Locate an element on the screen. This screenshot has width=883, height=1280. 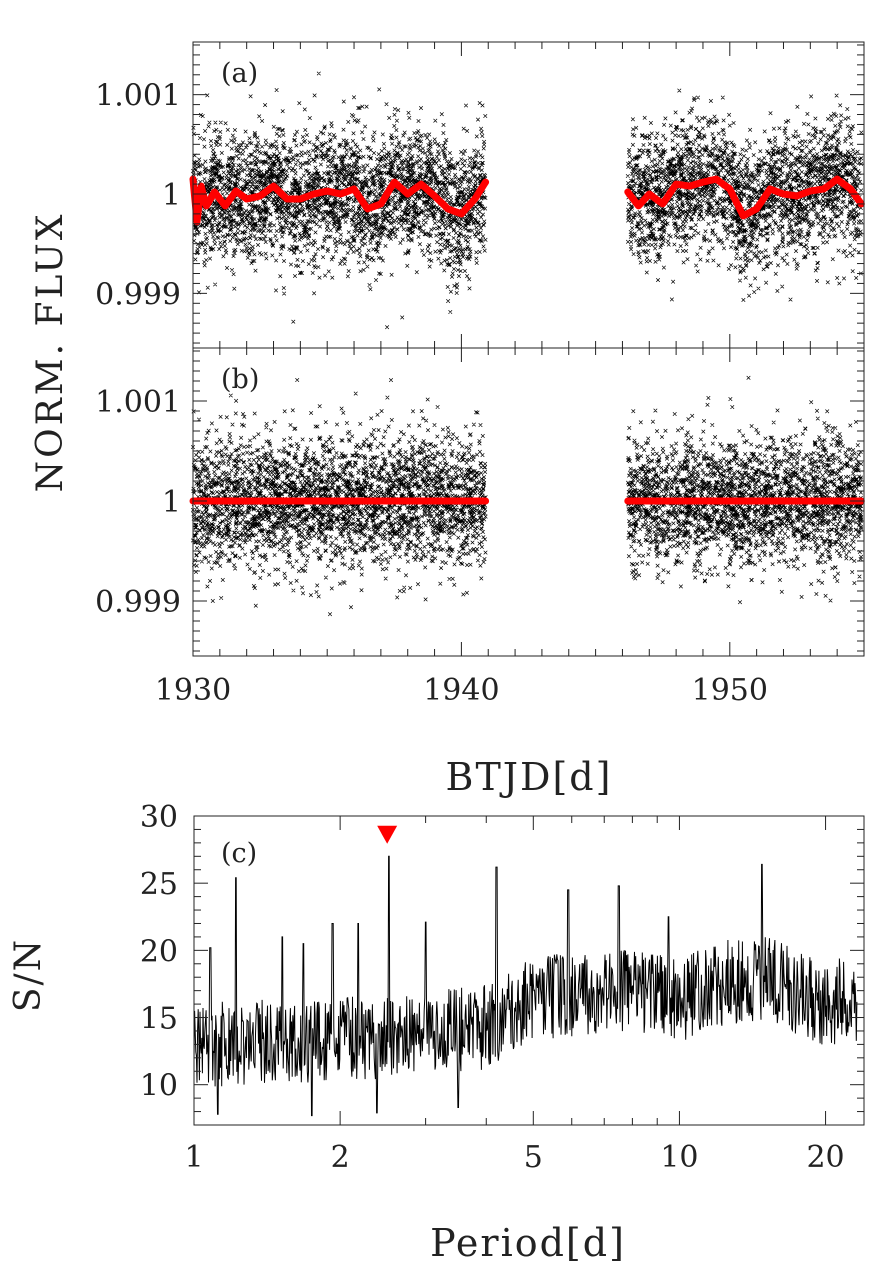
x-tick-label: 5 is located at coordinates (533, 1157).